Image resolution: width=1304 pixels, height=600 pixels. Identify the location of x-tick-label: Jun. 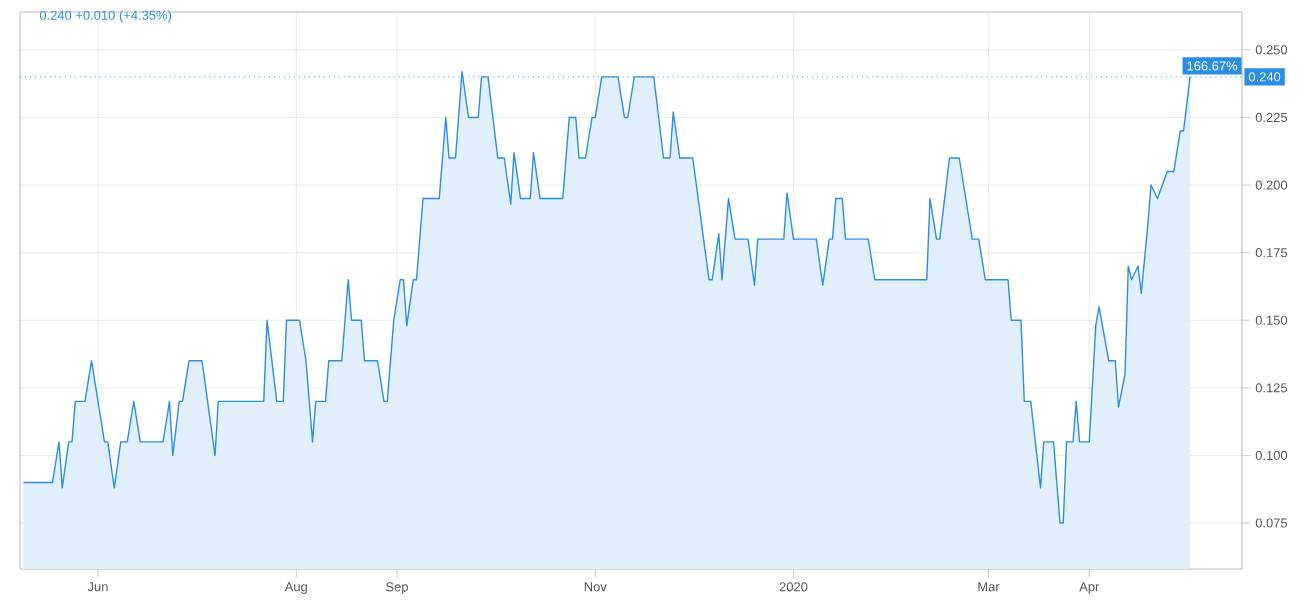
(97, 587).